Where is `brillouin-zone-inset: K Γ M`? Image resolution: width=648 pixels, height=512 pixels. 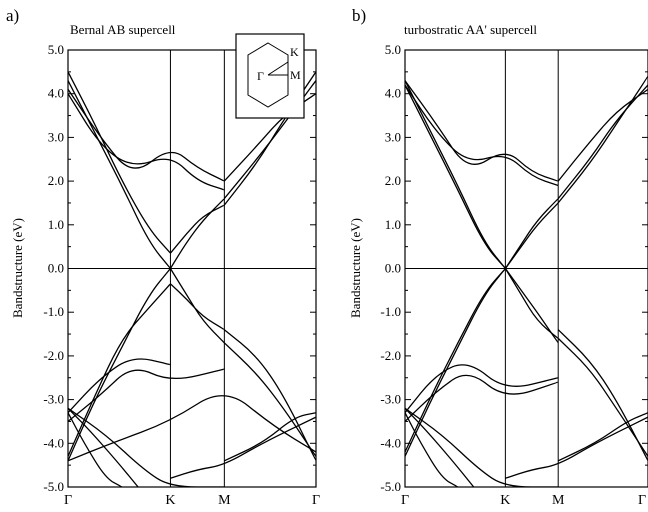 brillouin-zone-inset: K Γ M is located at coordinates (270, 76).